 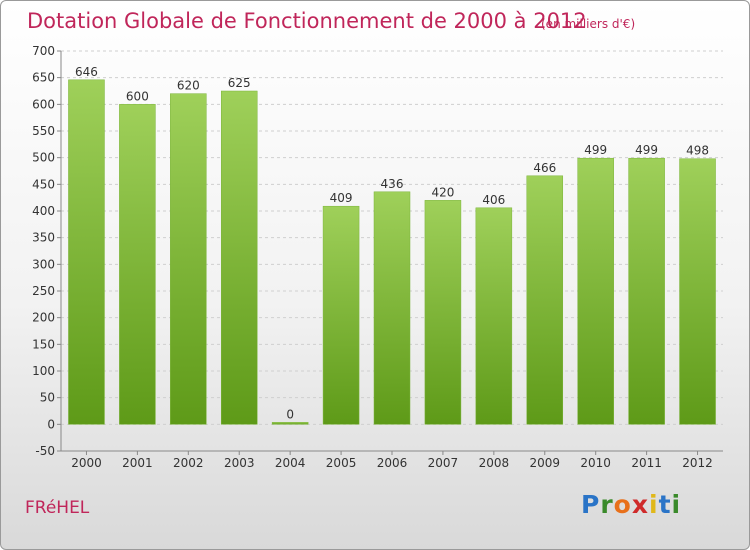 I want to click on logo-letter: P, so click(x=591, y=504).